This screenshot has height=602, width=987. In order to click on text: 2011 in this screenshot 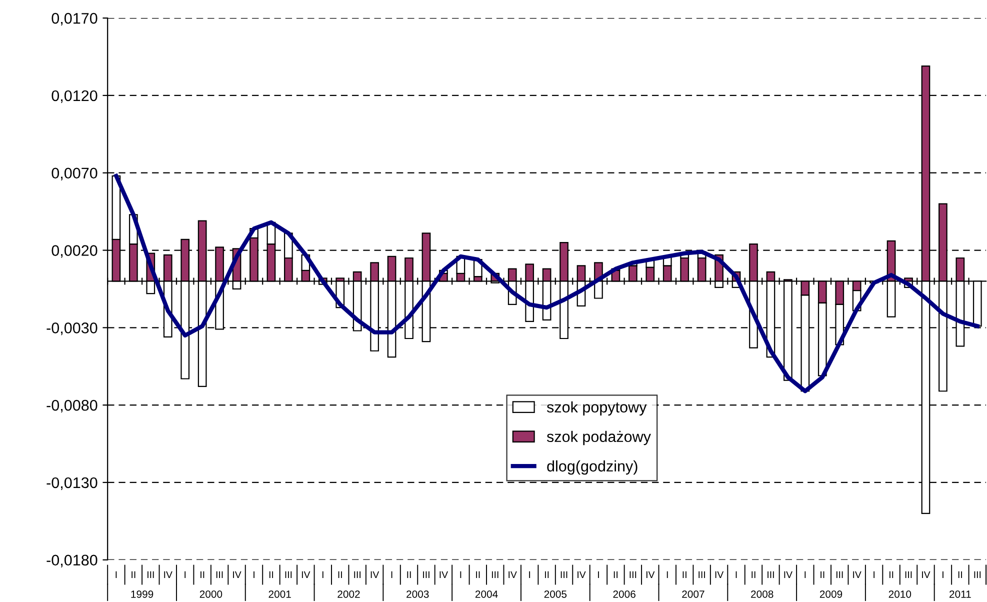, I will do `click(960, 594)`.